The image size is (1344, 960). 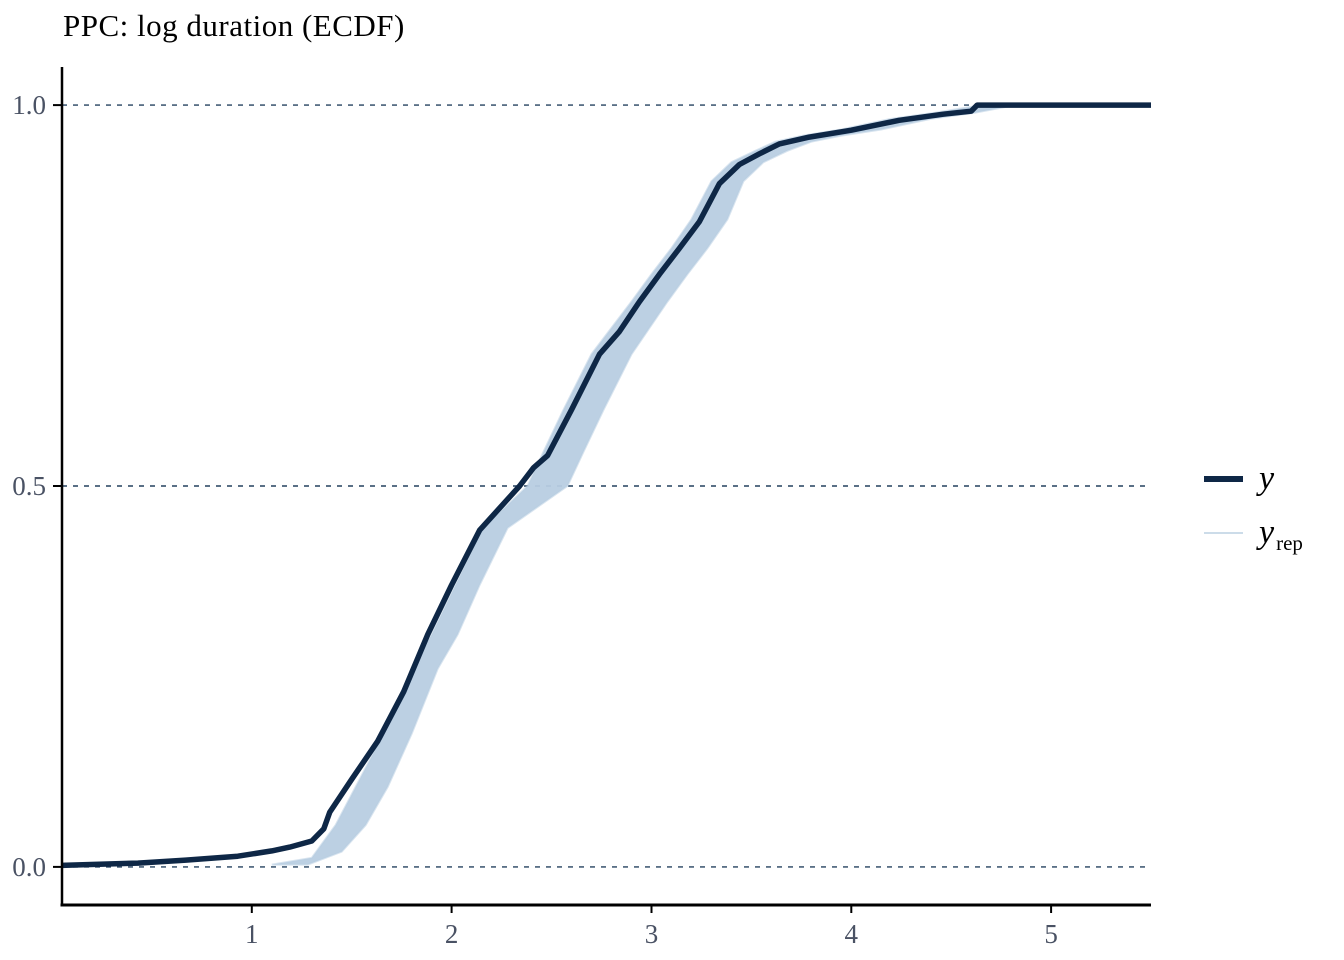 I want to click on x-tick-label: 3, so click(x=652, y=934).